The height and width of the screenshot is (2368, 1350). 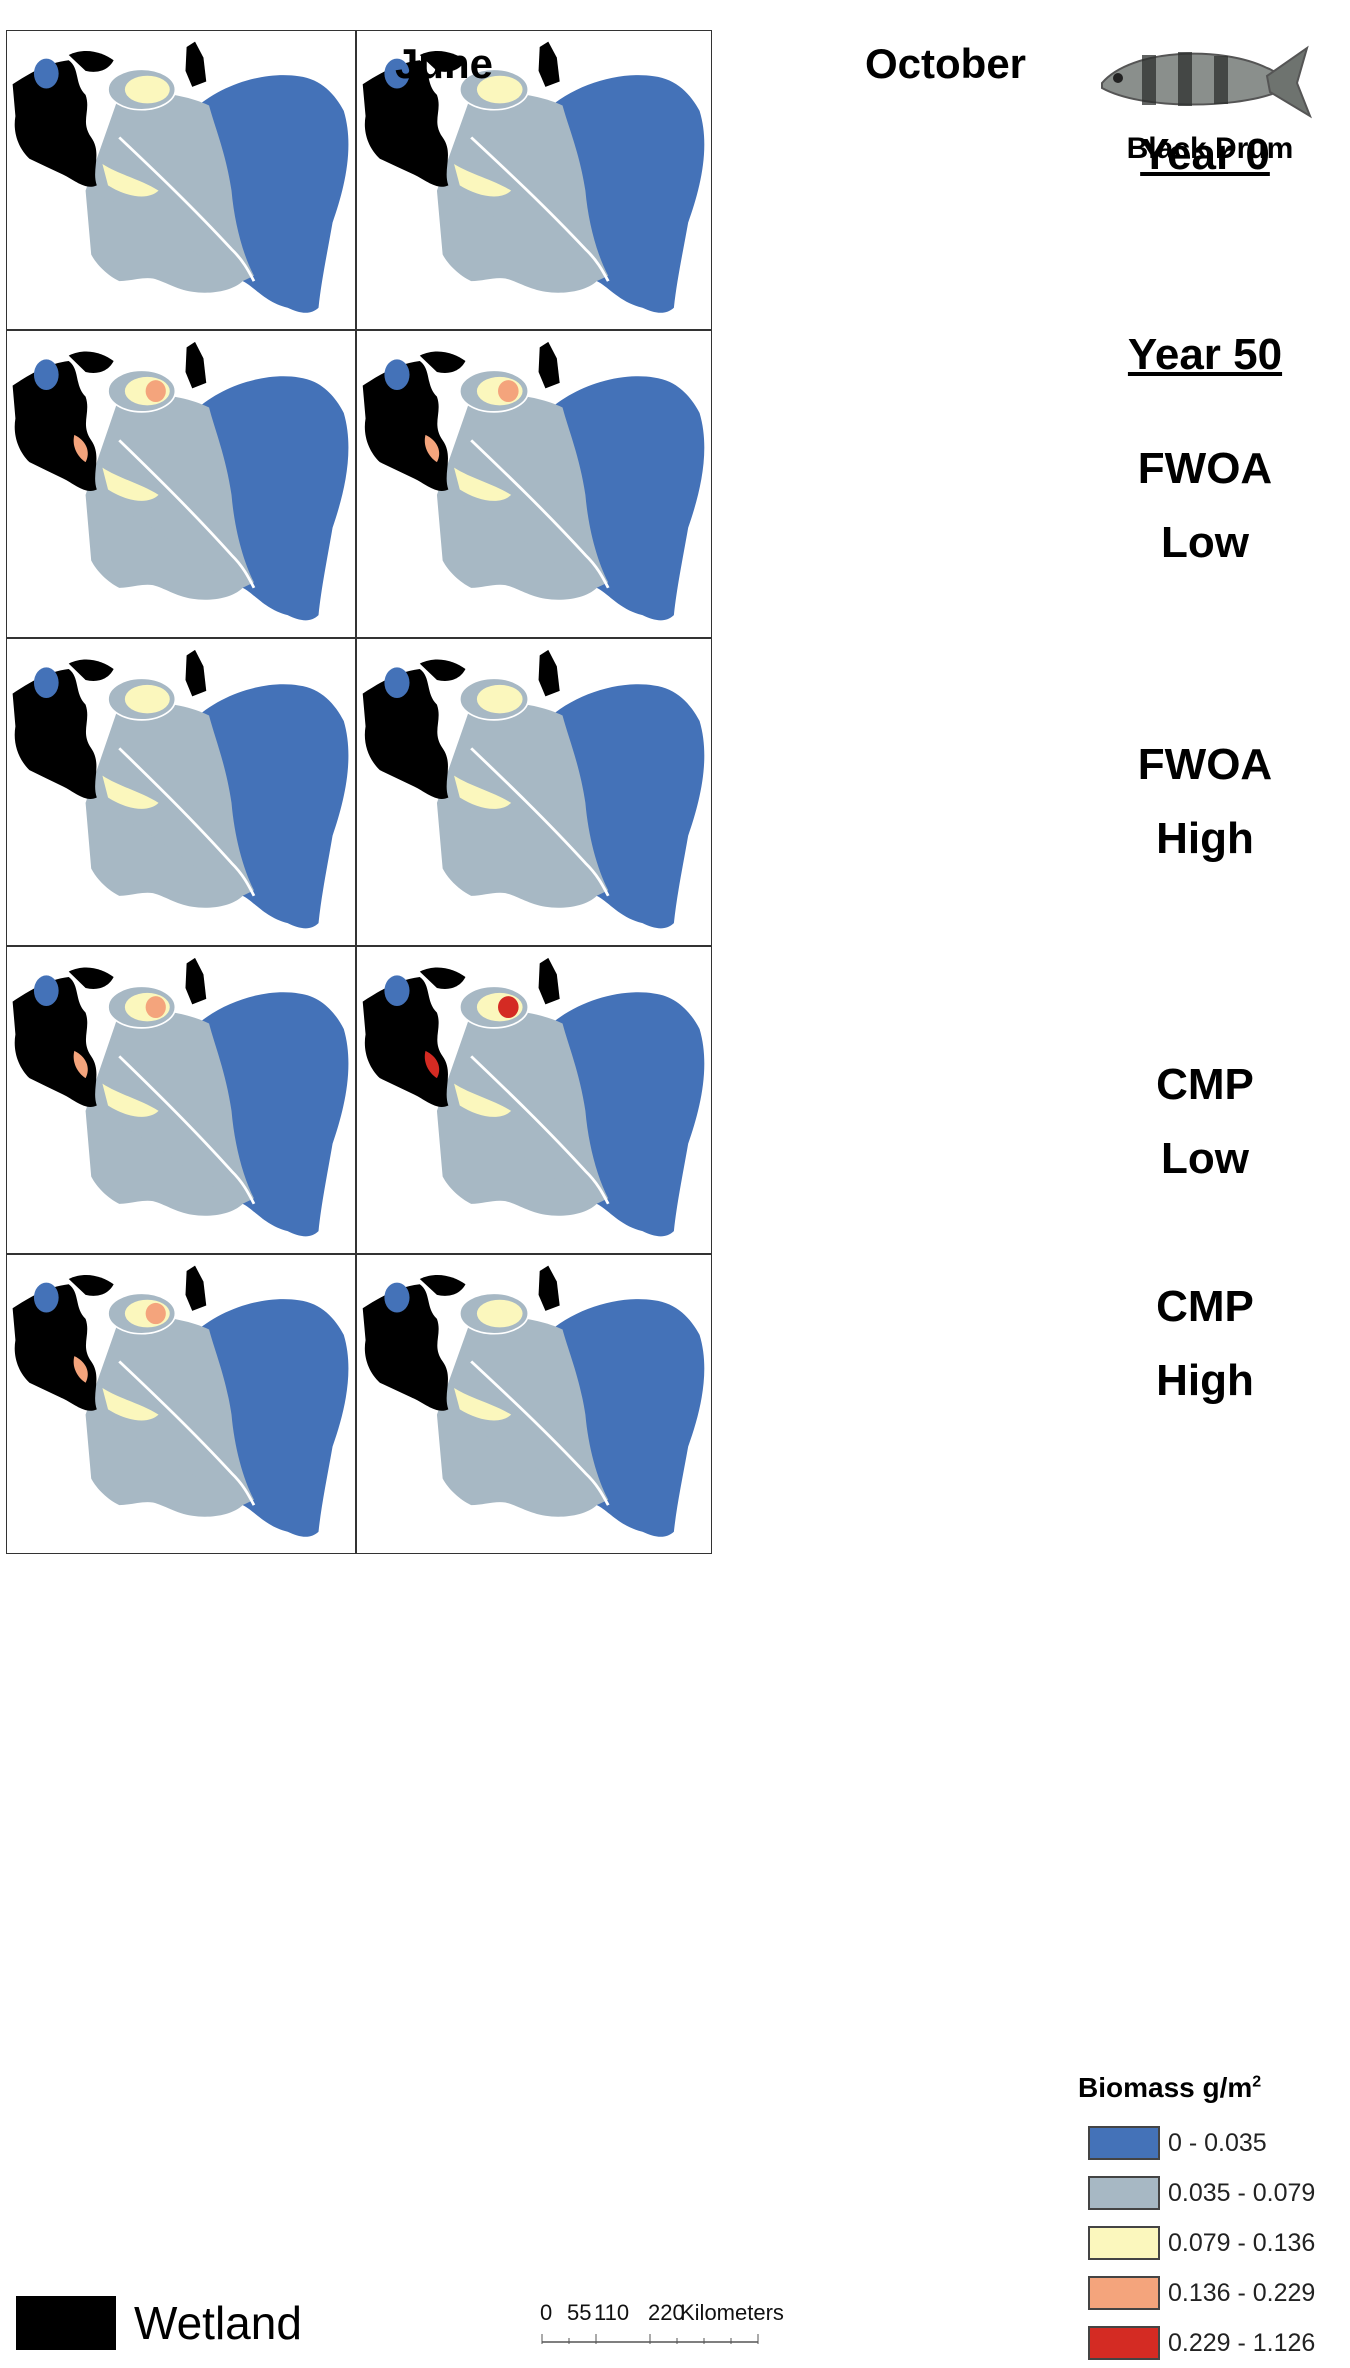 What do you see at coordinates (66, 2323) in the screenshot?
I see `wetland-swatch` at bounding box center [66, 2323].